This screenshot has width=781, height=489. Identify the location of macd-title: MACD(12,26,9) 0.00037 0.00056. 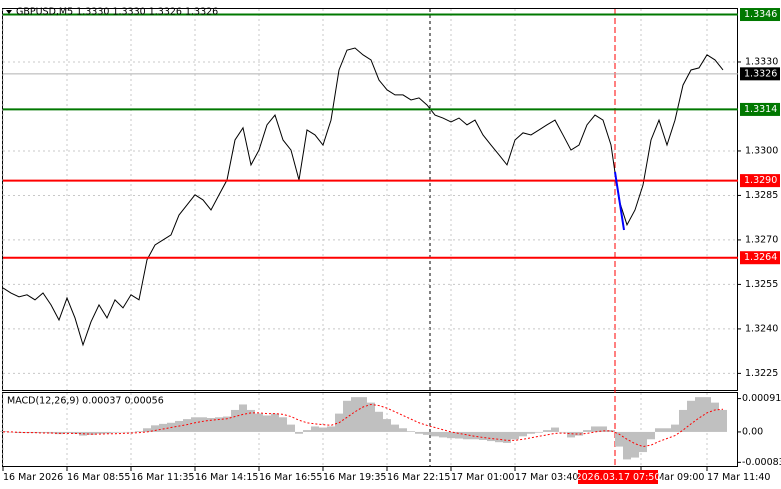
(85, 401).